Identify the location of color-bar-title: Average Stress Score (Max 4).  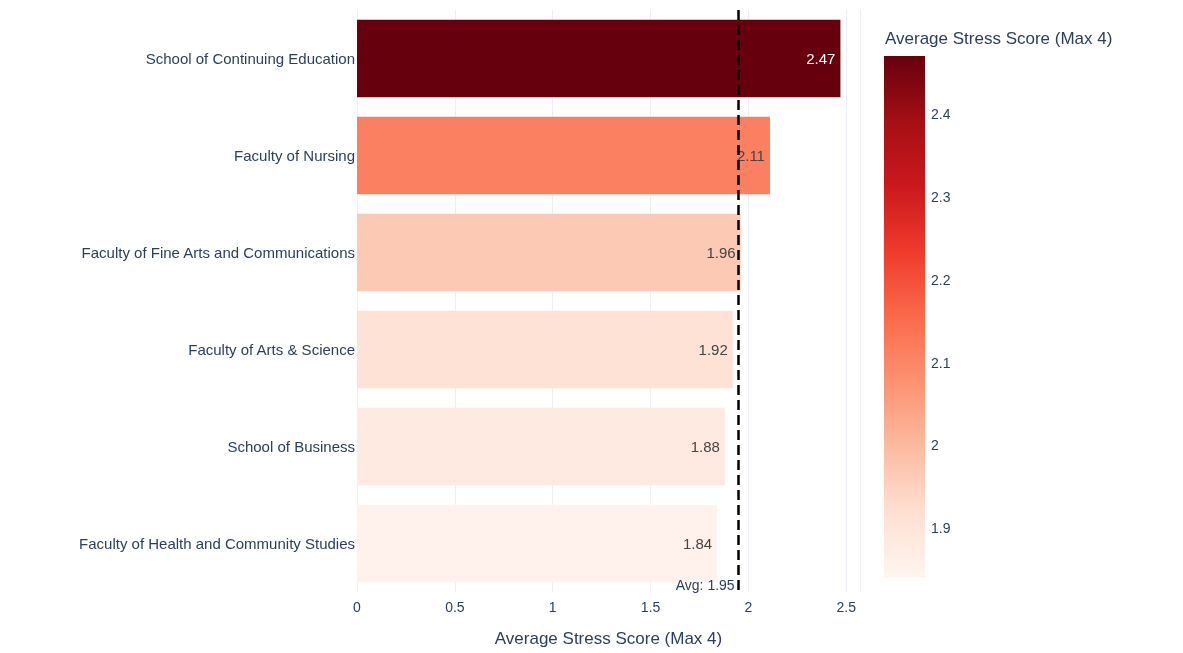
(999, 38).